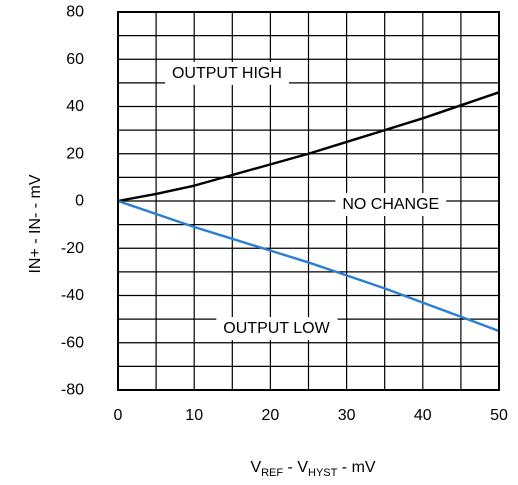 The image size is (518, 485). Describe the element at coordinates (347, 415) in the screenshot. I see `x-tick-label-3: 30` at that location.